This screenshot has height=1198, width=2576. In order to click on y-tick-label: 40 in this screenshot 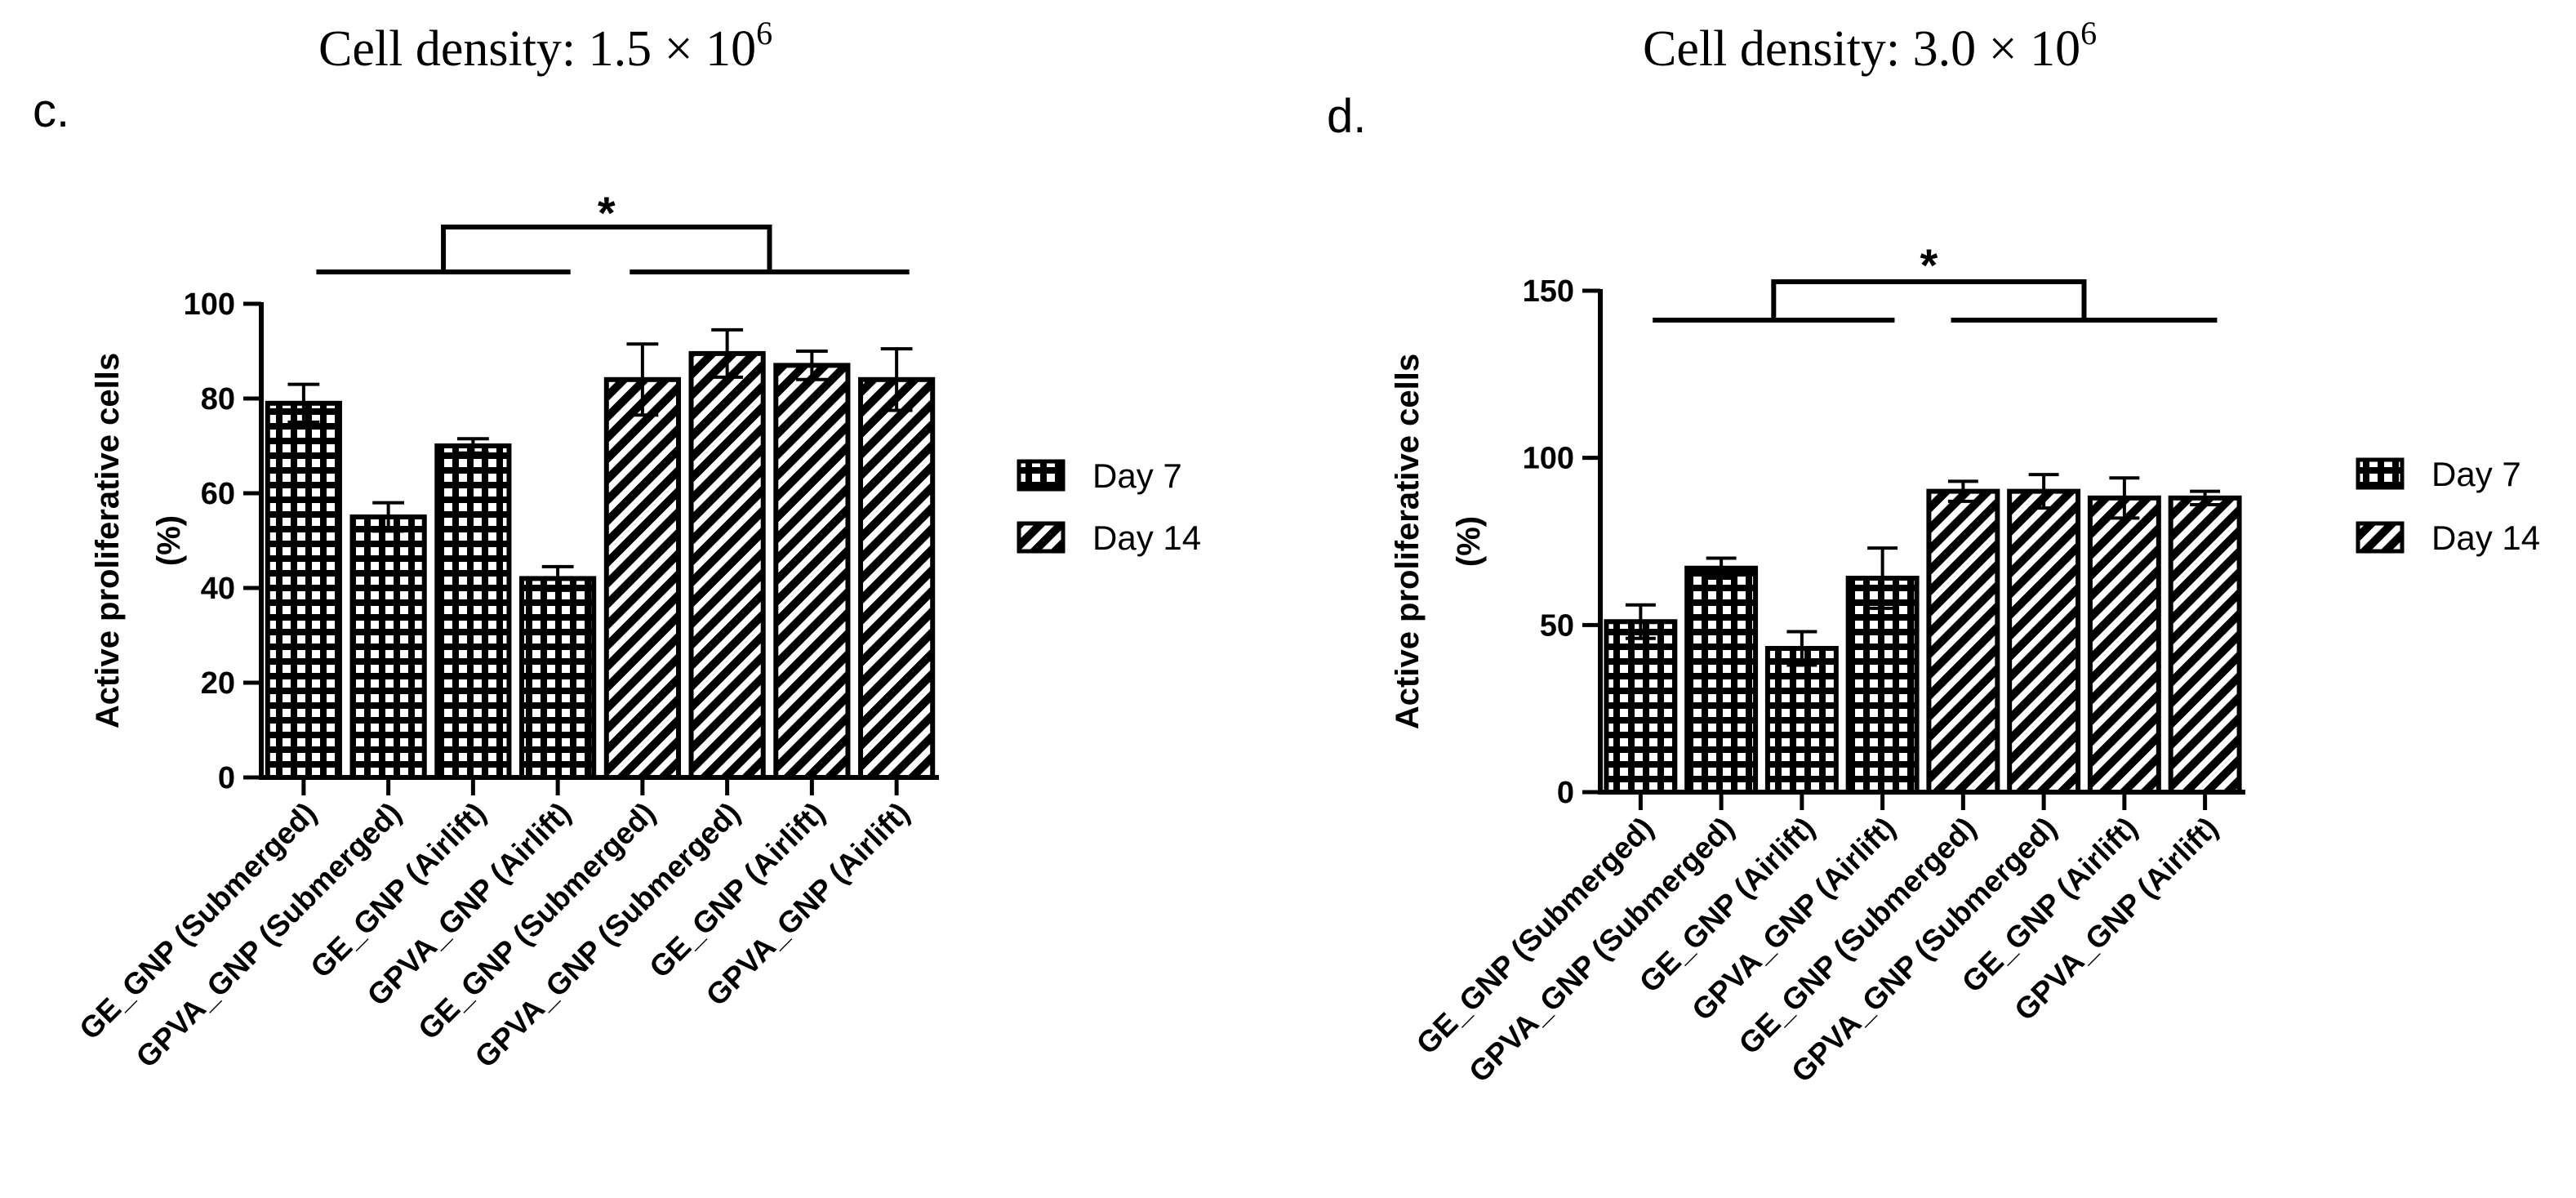, I will do `click(218, 589)`.